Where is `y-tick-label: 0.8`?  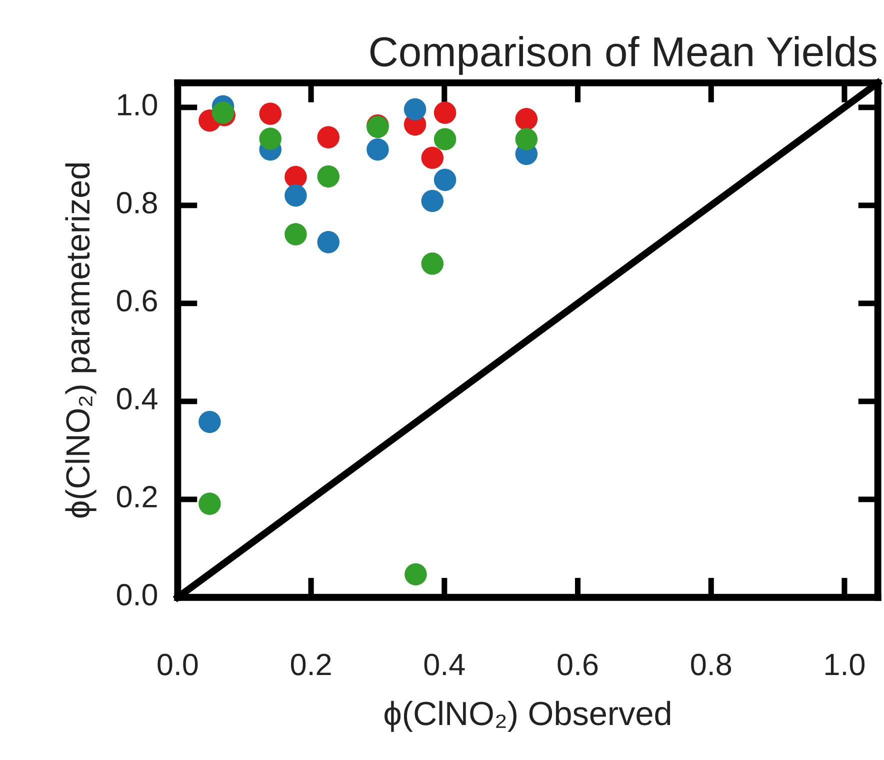 y-tick-label: 0.8 is located at coordinates (136, 203).